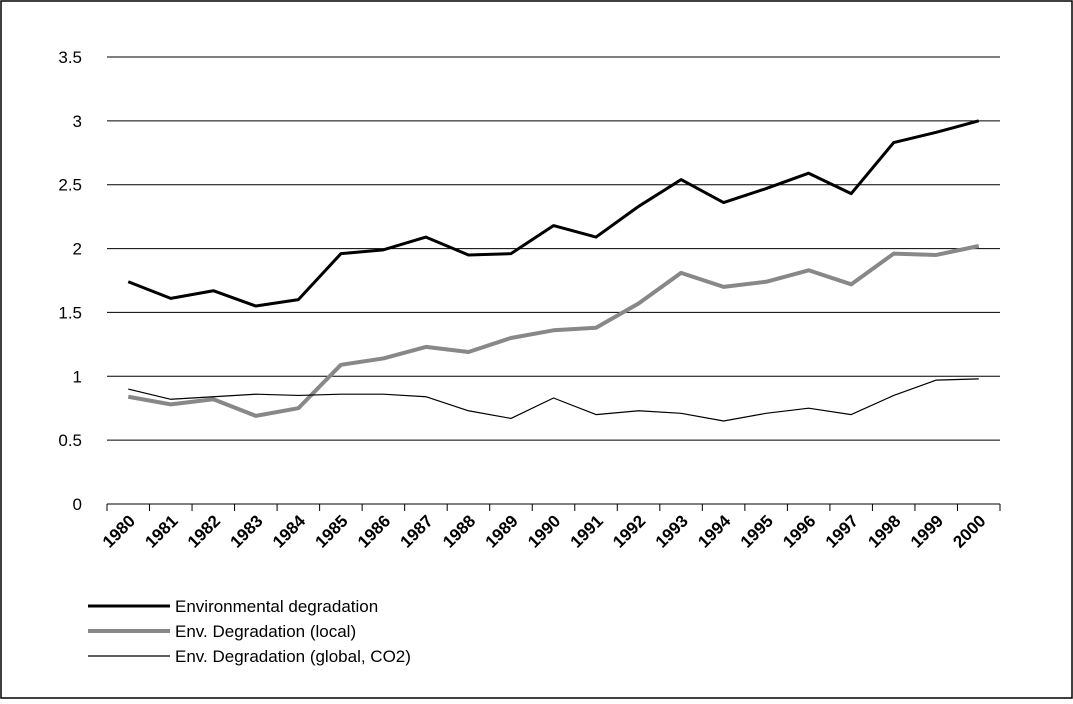  Describe the element at coordinates (293, 656) in the screenshot. I see `legend-label: Env. Degradation (global, CO2)` at that location.